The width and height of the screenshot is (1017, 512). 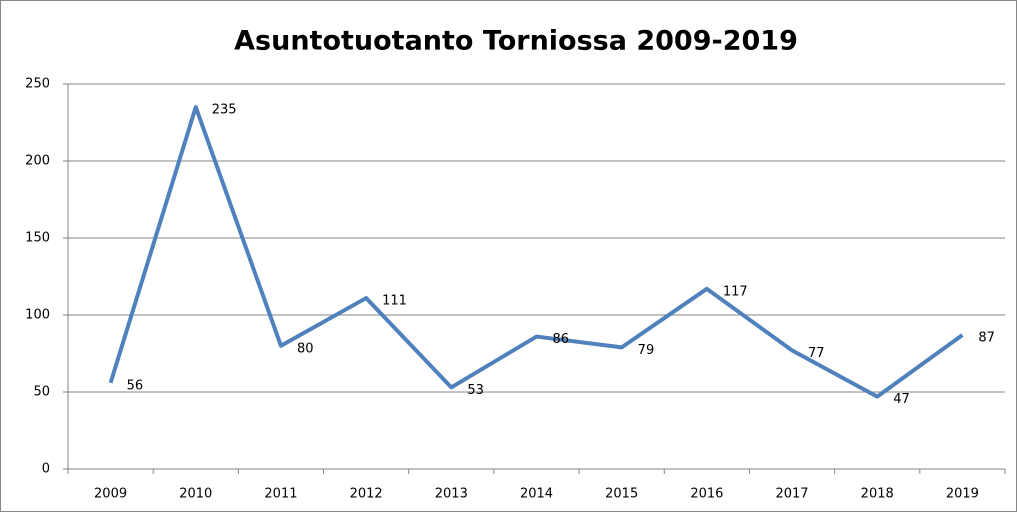 What do you see at coordinates (37, 84) in the screenshot?
I see `y-tick-label: 250` at bounding box center [37, 84].